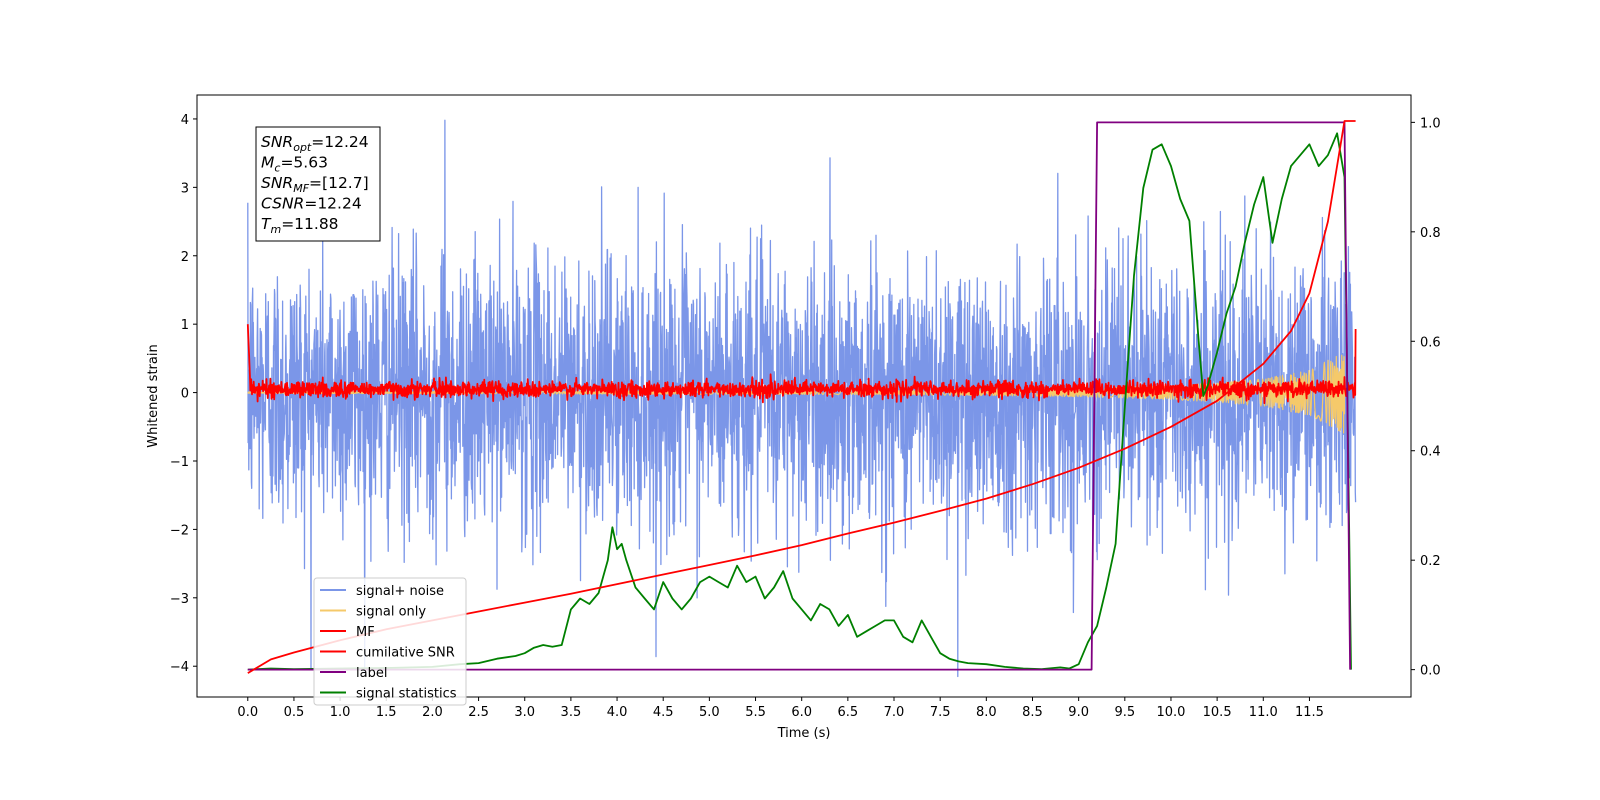 This screenshot has height=800, width=1600. What do you see at coordinates (1078, 712) in the screenshot?
I see `x-tick-label: 9.0` at bounding box center [1078, 712].